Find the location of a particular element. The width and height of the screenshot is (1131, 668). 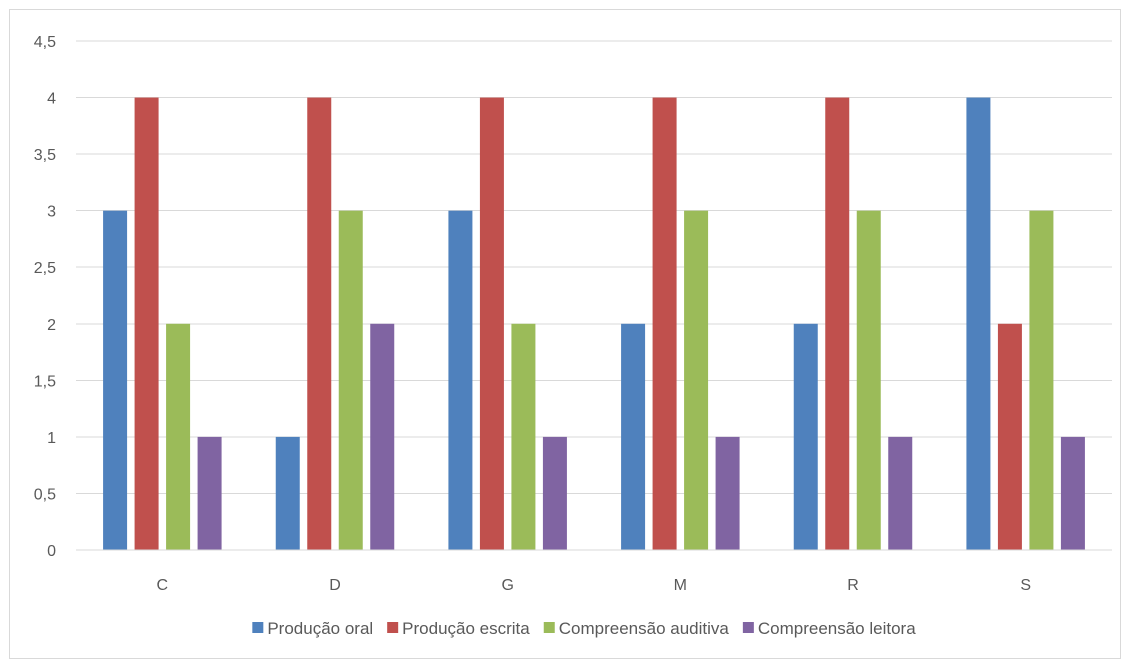

legend-label: Produção oral is located at coordinates (320, 628).